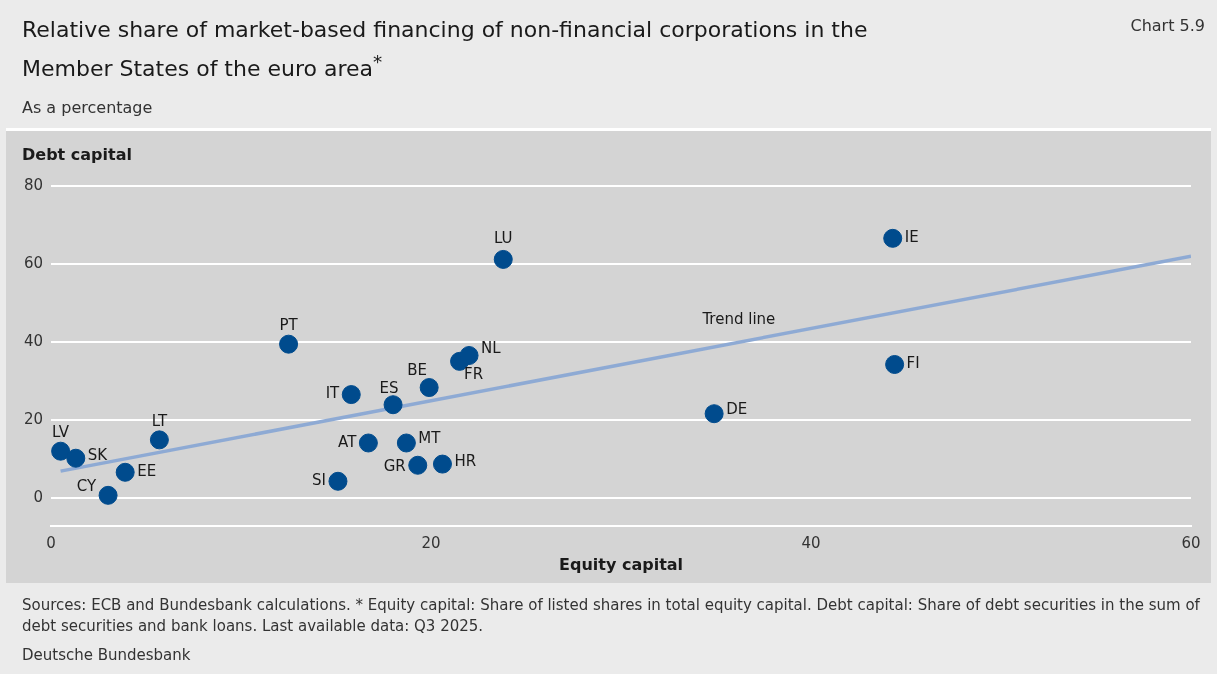 This screenshot has height=674, width=1217. I want to click on y-tick-label: 40, so click(33, 341).